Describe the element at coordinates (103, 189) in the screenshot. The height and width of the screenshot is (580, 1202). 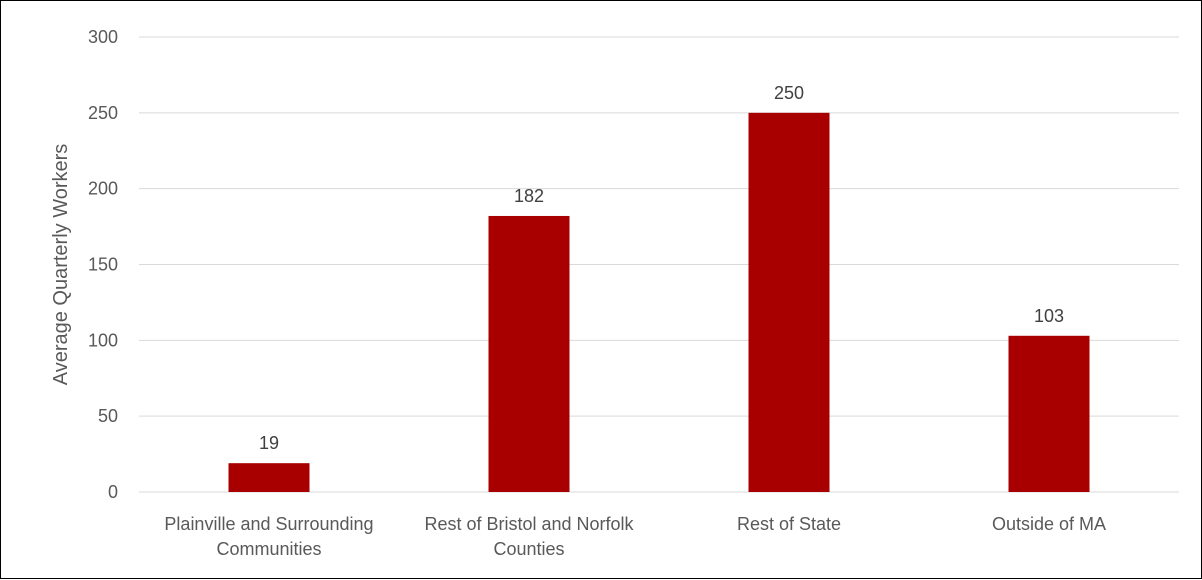
I see `y-tick-label: 200` at that location.